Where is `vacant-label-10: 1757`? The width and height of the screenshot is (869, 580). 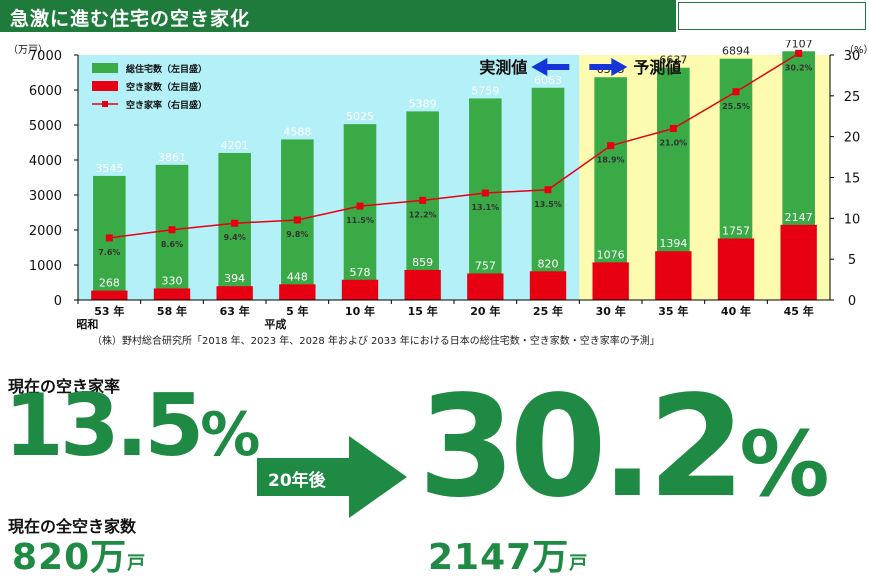
vacant-label-10: 1757 is located at coordinates (736, 231).